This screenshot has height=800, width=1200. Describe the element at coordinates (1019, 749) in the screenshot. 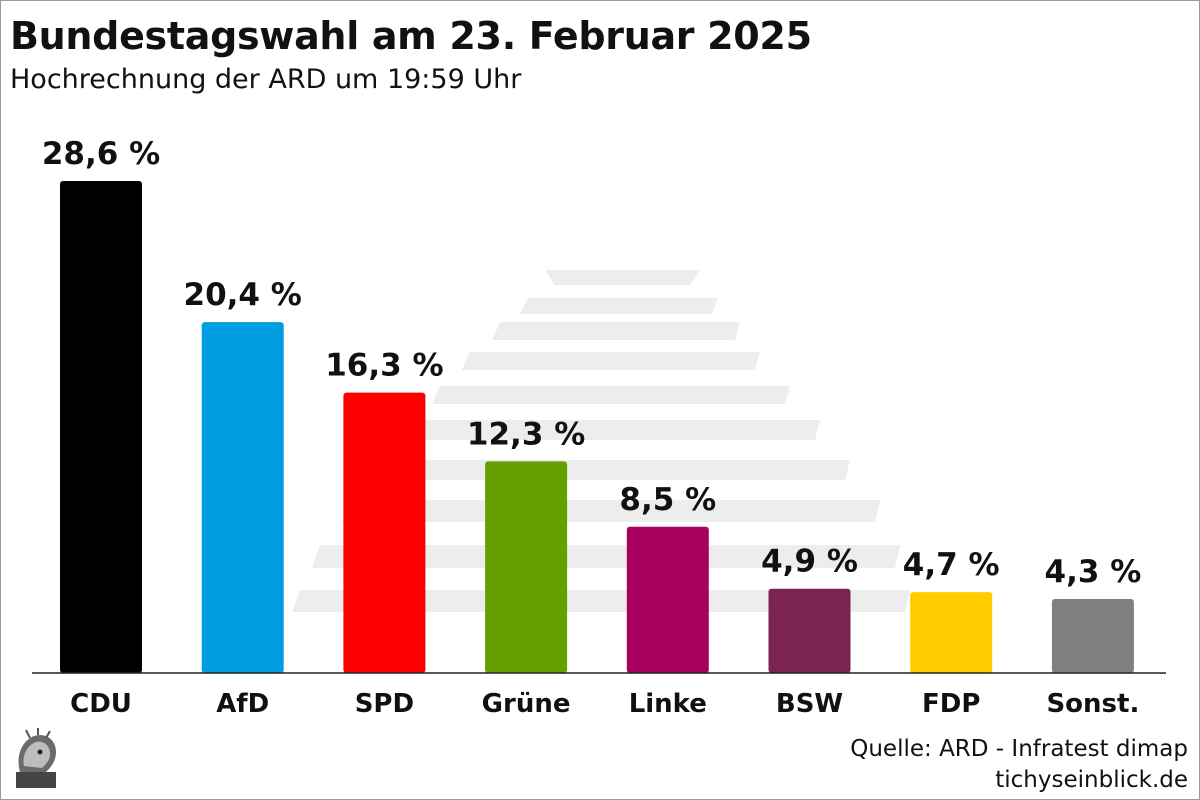

I see `source-text: Quelle: ARD - Infratest dimap` at that location.